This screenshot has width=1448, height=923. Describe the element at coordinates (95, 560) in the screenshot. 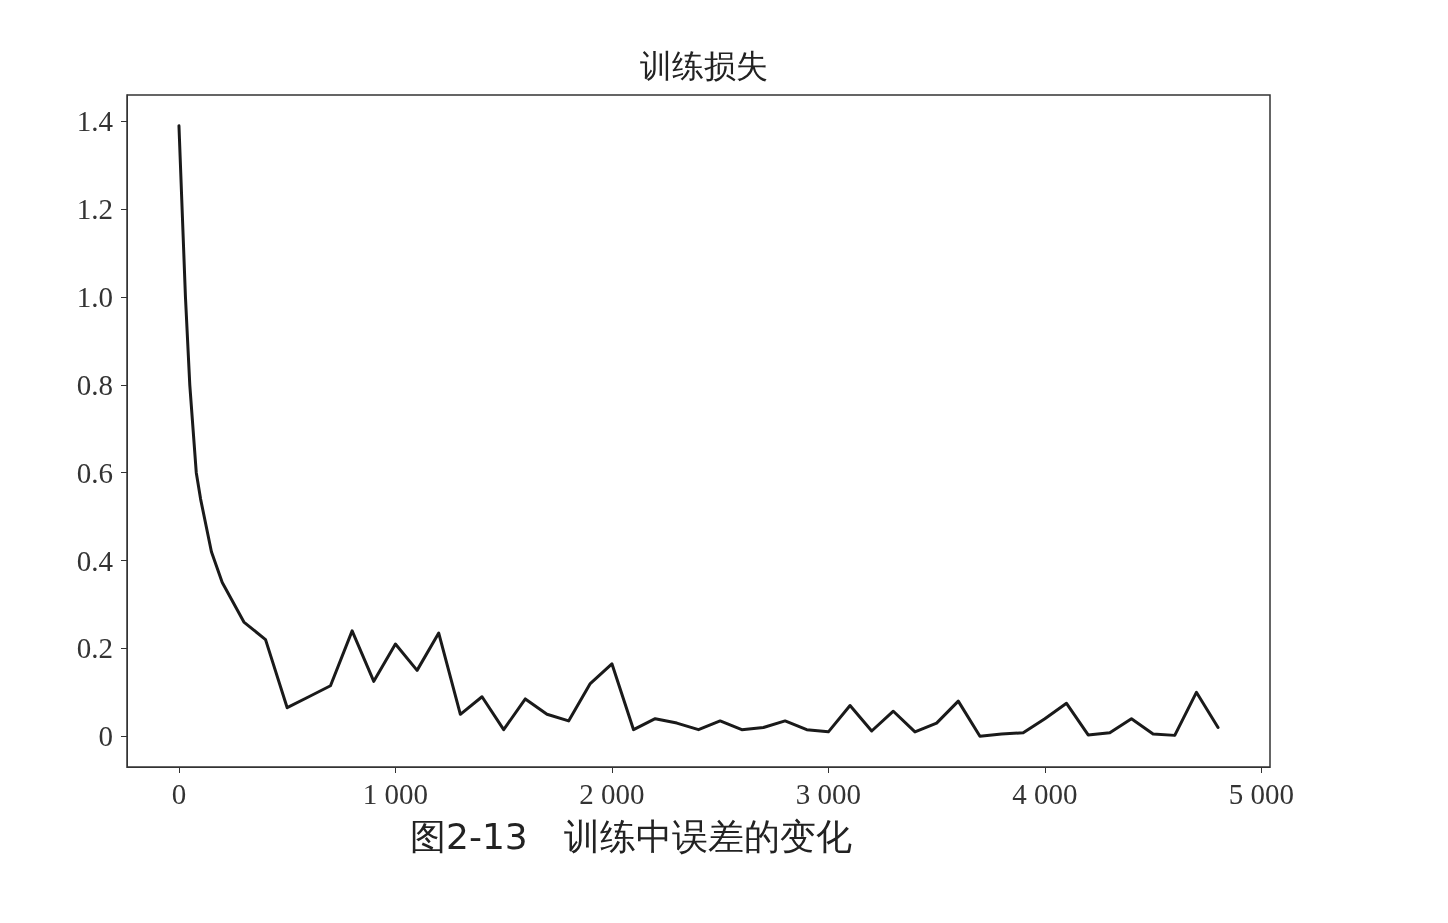

I see `y-tick-label: 0.4` at that location.